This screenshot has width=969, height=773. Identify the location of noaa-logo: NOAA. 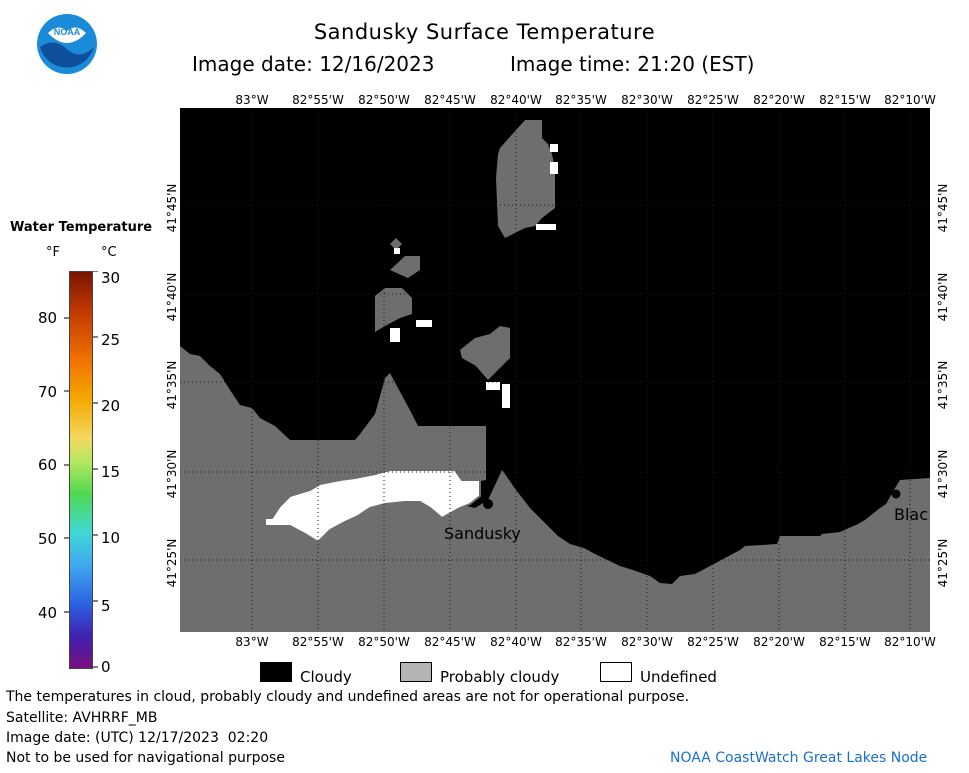
(67, 44).